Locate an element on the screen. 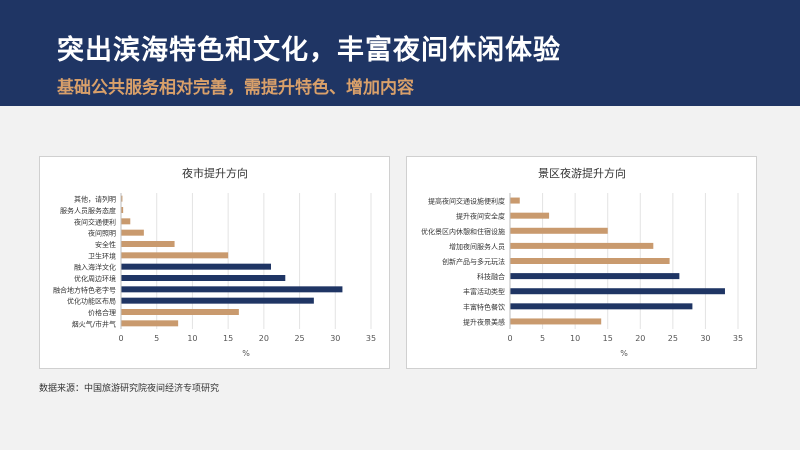  page-subtitle: 基础公共服务相对完善，需提升特色、增加内容 is located at coordinates (235, 88).